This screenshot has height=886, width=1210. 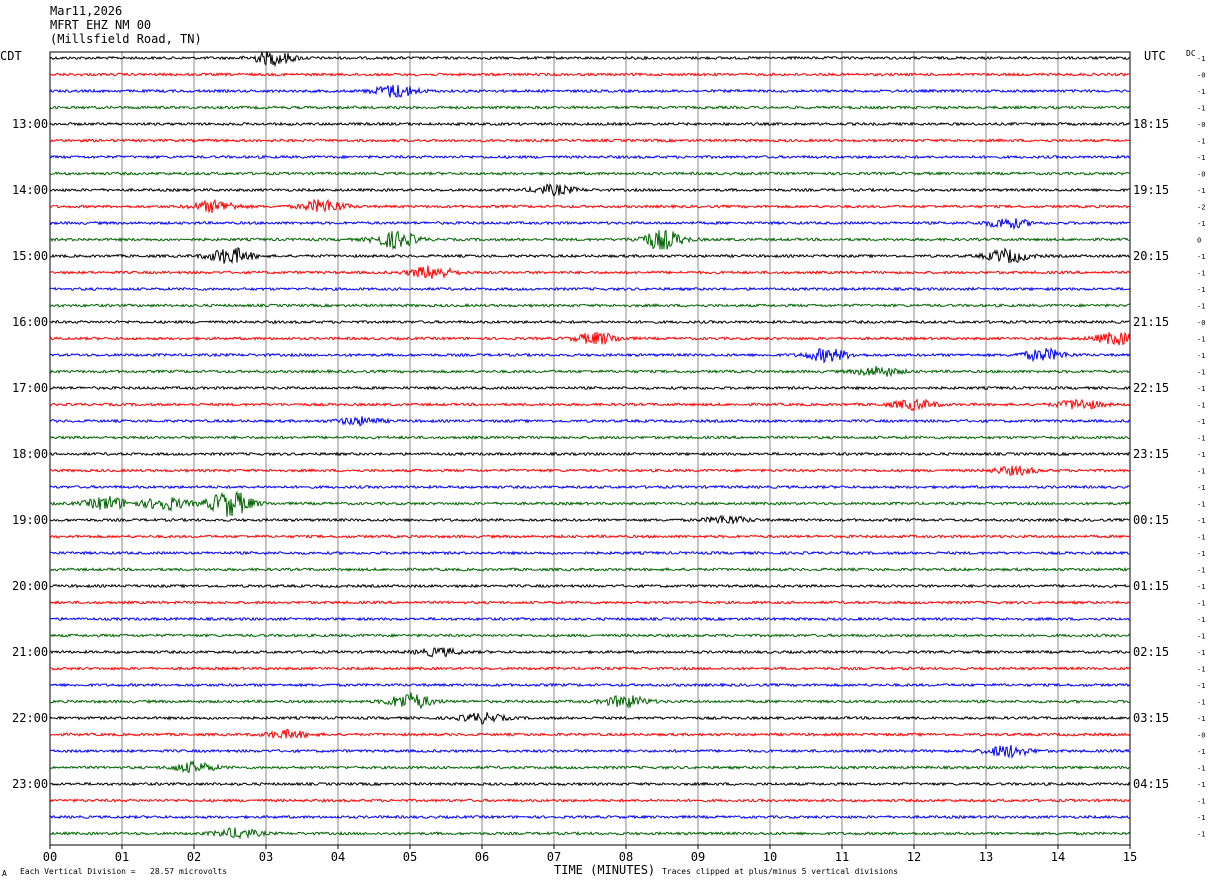 I want to click on right-hour-label: 19:15, so click(x=1151, y=190).